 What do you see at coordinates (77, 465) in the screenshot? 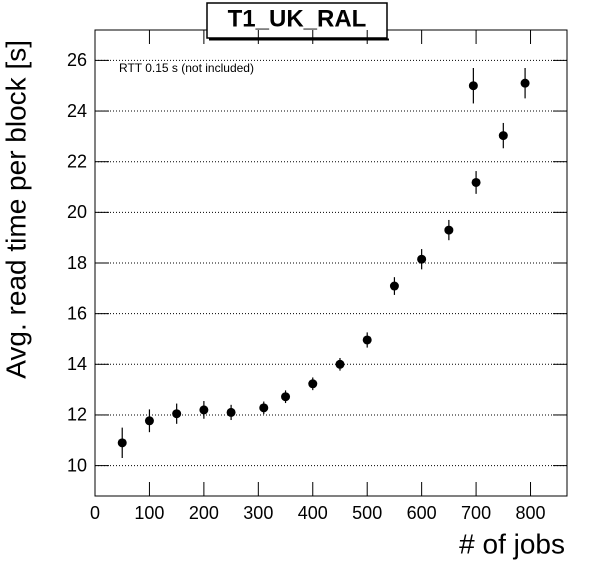
I see `y-tick-label: 10` at bounding box center [77, 465].